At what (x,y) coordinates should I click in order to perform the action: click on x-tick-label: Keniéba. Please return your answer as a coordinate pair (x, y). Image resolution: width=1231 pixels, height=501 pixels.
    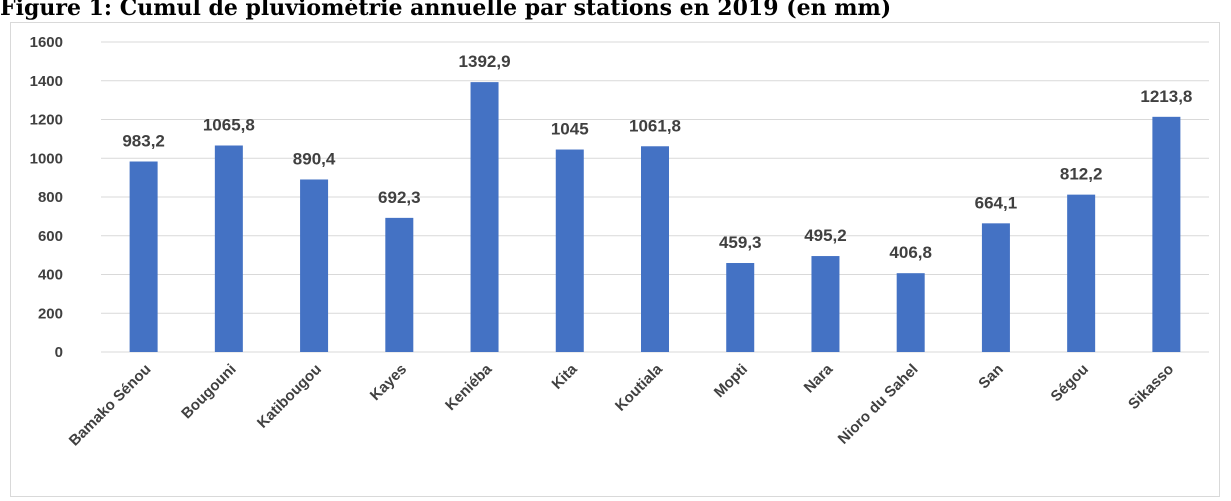
    Looking at the image, I should click on (469, 387).